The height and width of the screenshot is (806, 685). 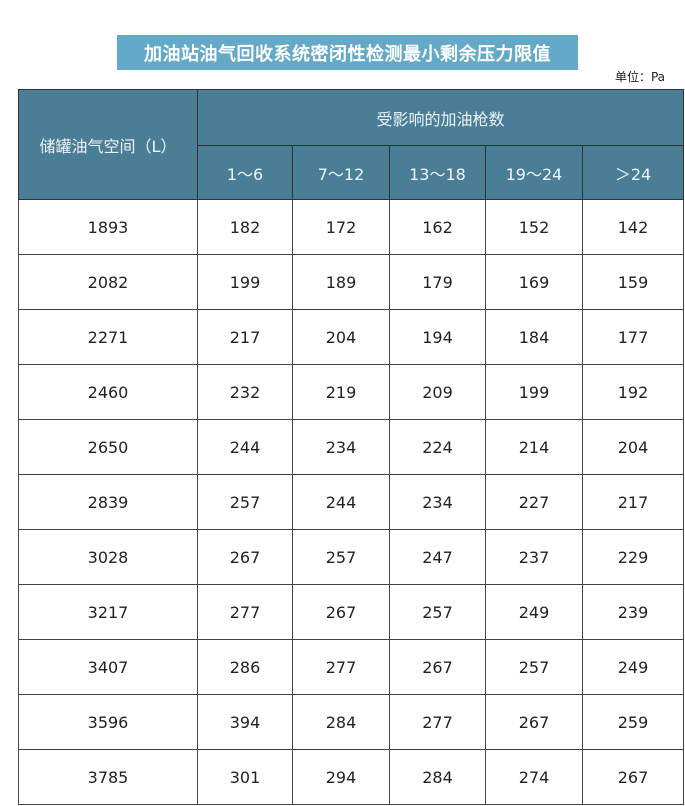 I want to click on pressure-cell: 192, so click(x=633, y=392).